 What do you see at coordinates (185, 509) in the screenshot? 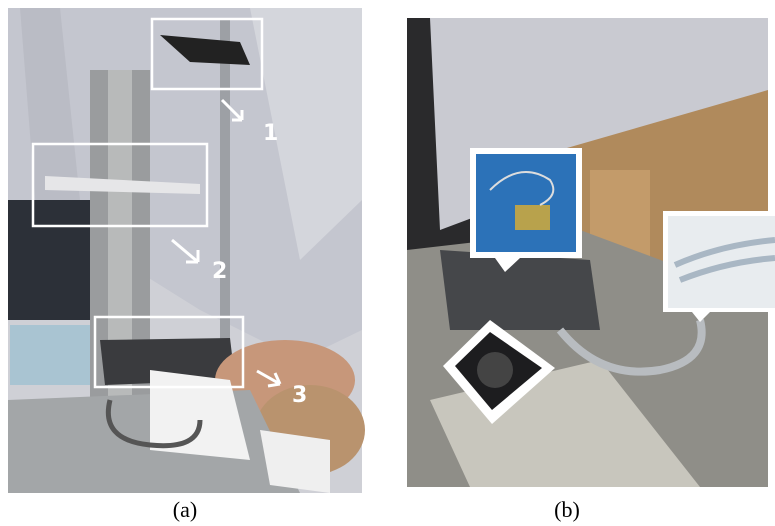
I see `caption: (a)` at bounding box center [185, 509].